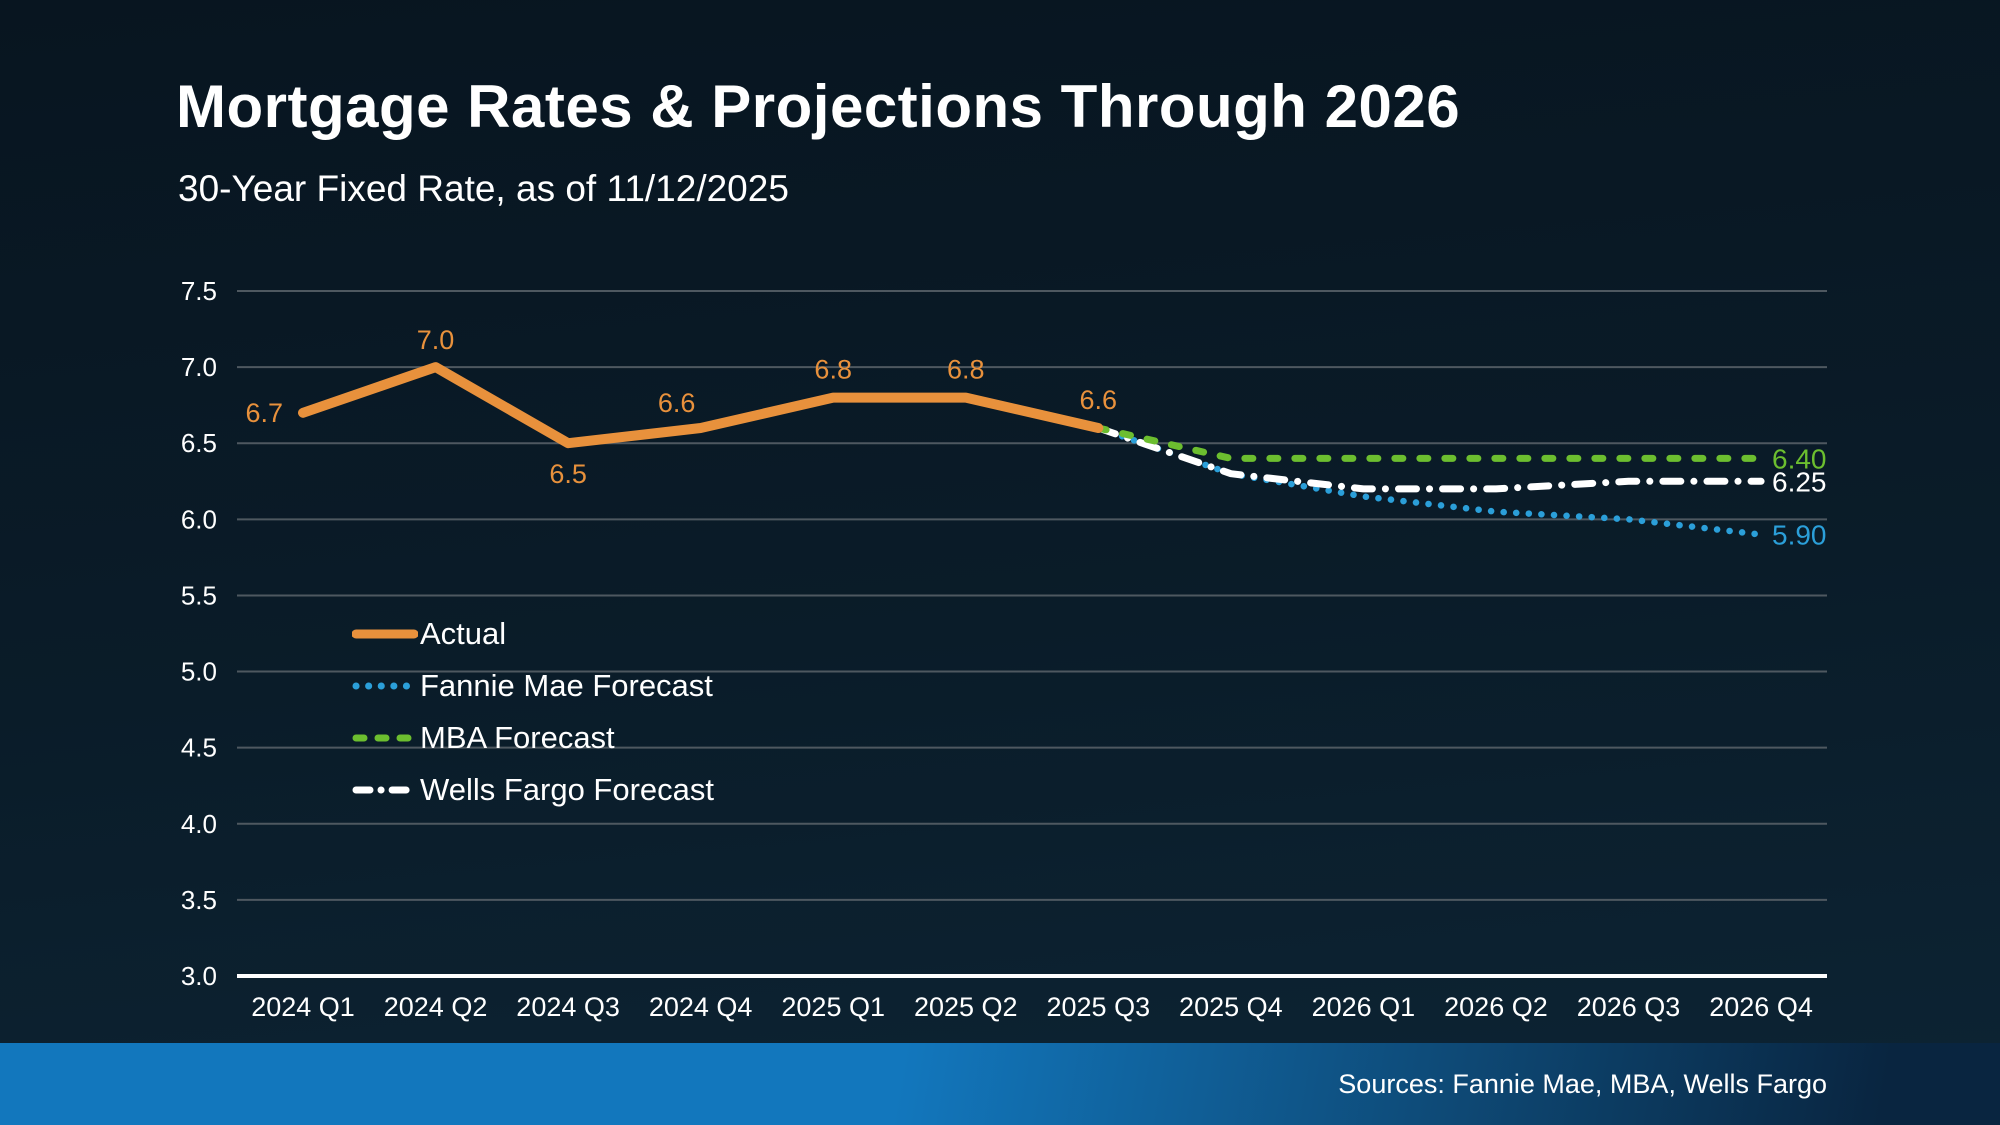 This screenshot has height=1125, width=2000. I want to click on svg-text: 2026 Q1, so click(1364, 1007).